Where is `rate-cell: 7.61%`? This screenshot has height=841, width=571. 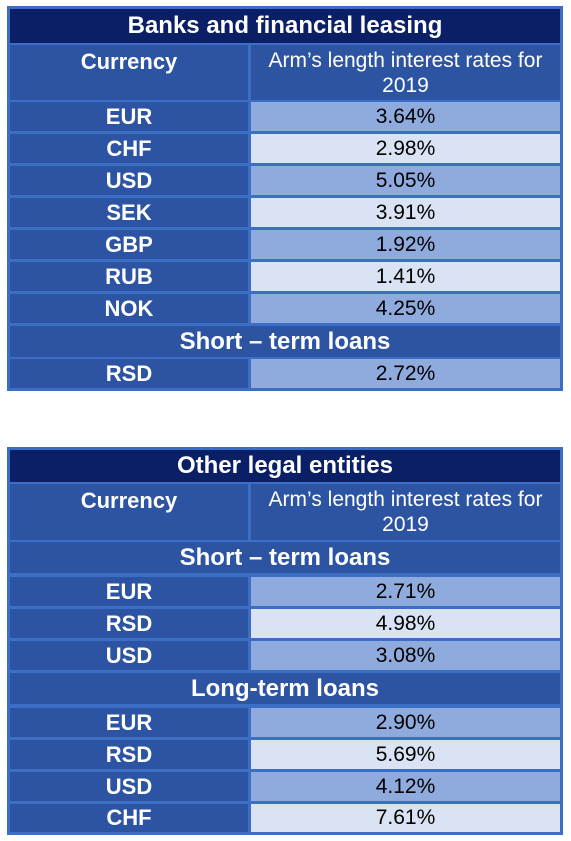
rate-cell: 7.61% is located at coordinates (405, 818).